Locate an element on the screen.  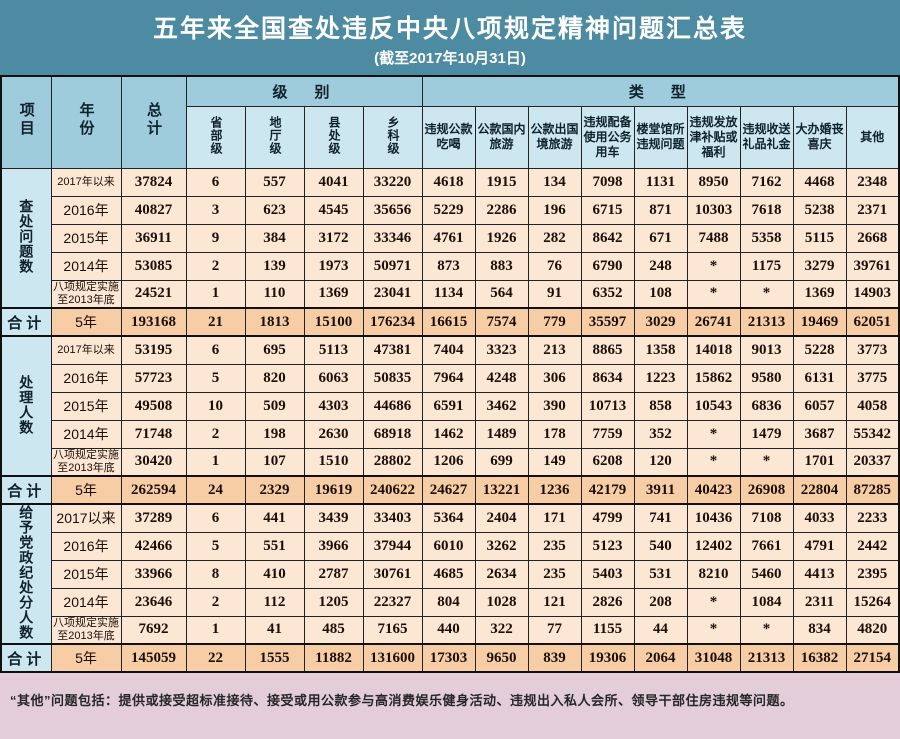
data-cell: 68918 is located at coordinates (392, 434).